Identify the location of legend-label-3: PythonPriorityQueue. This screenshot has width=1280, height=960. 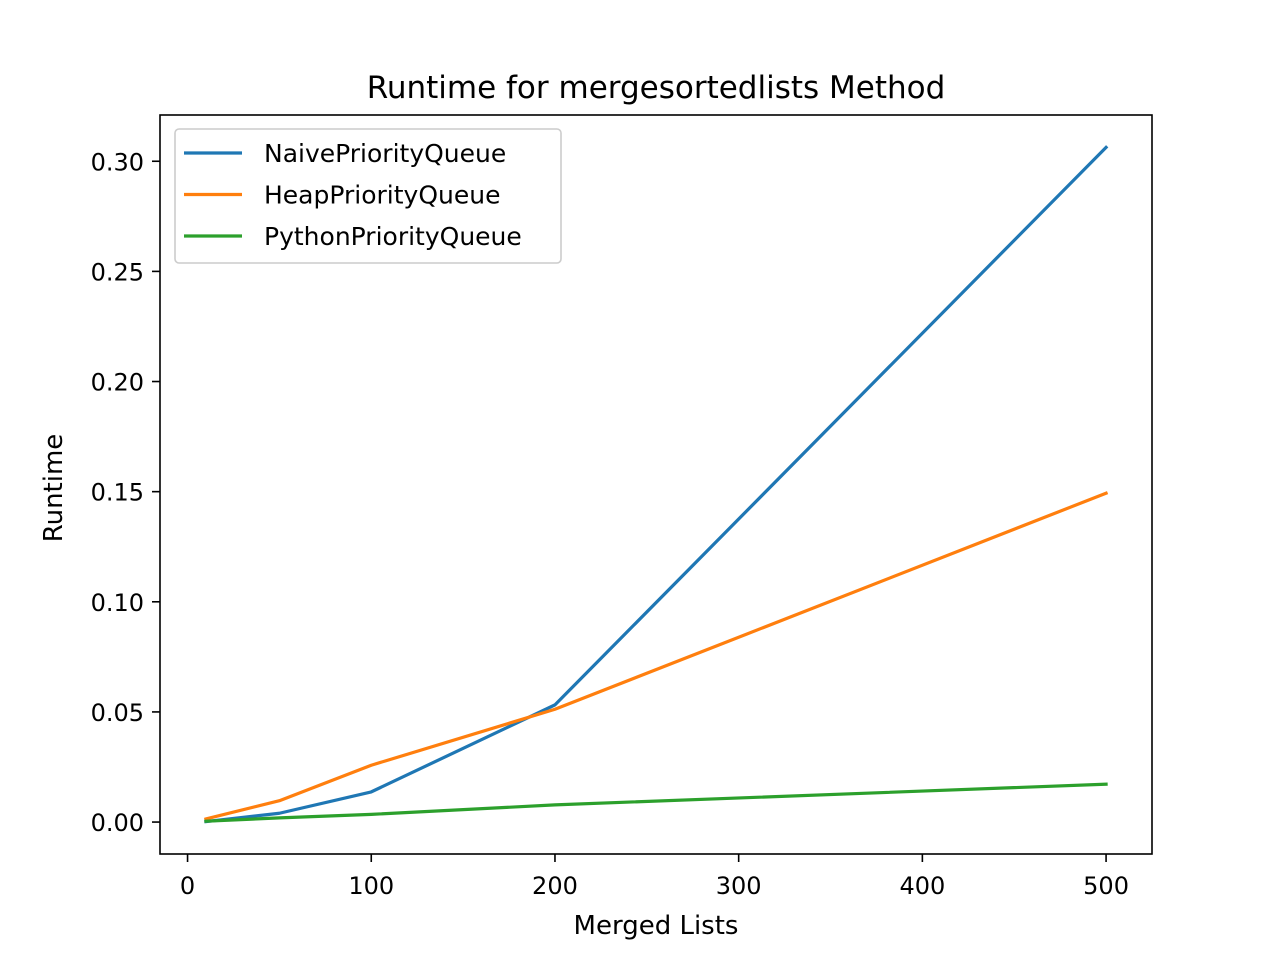
(393, 236).